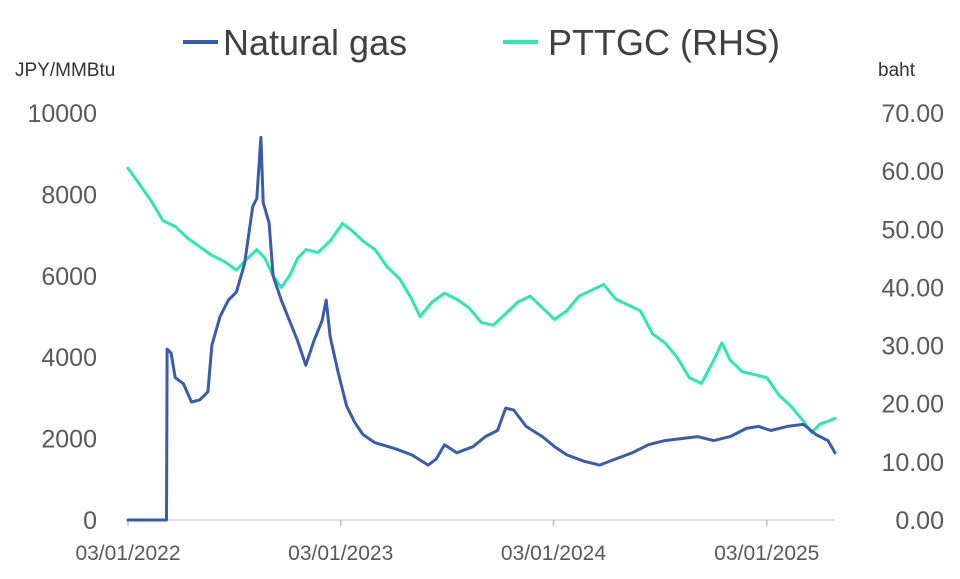 The image size is (960, 579). What do you see at coordinates (69, 277) in the screenshot?
I see `y-left-tick-label: 6000` at bounding box center [69, 277].